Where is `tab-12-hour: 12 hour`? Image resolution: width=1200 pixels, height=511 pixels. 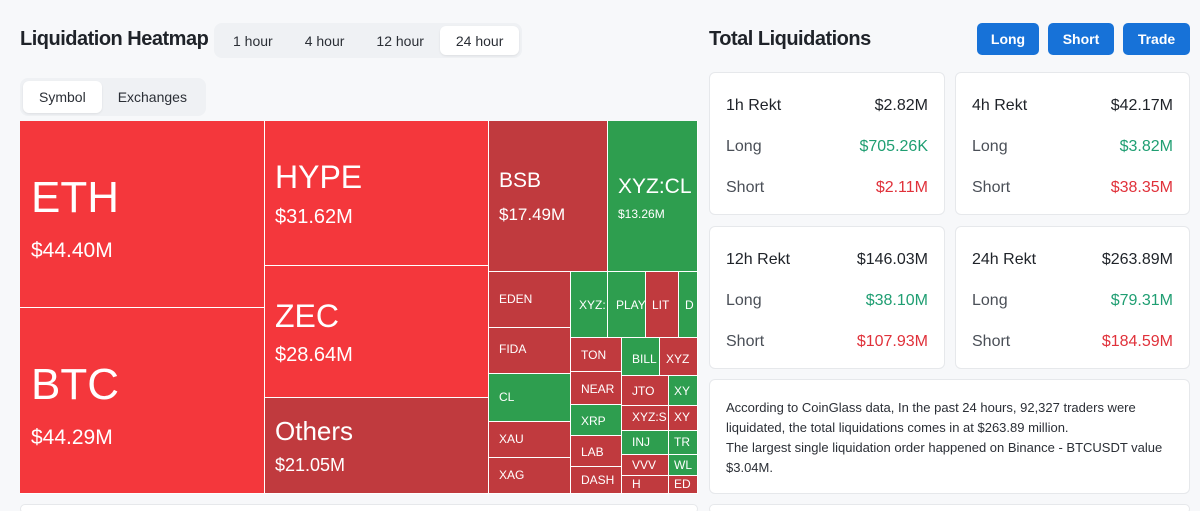 tab-12-hour: 12 hour is located at coordinates (400, 40).